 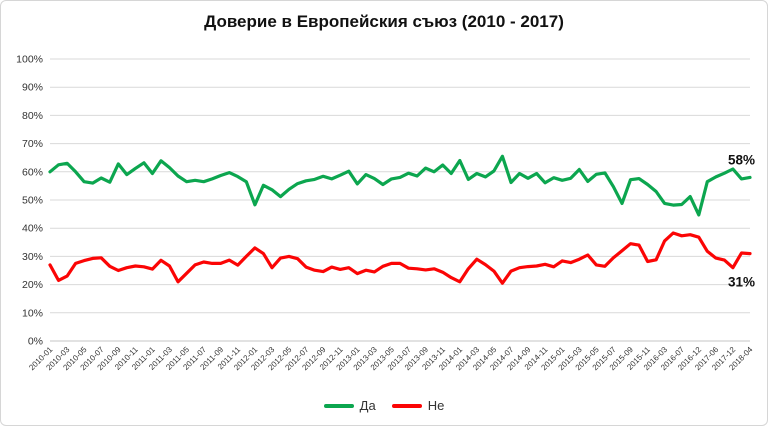 I want to click on legend-label-da: Да, so click(x=367, y=405).